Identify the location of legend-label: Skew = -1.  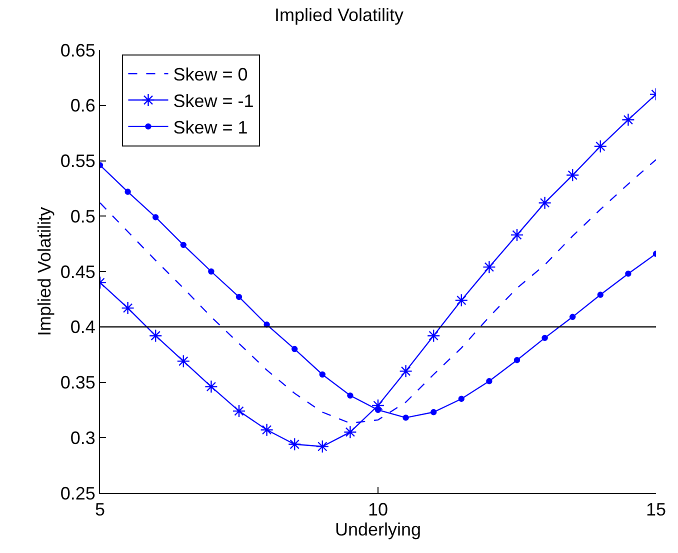
(213, 101).